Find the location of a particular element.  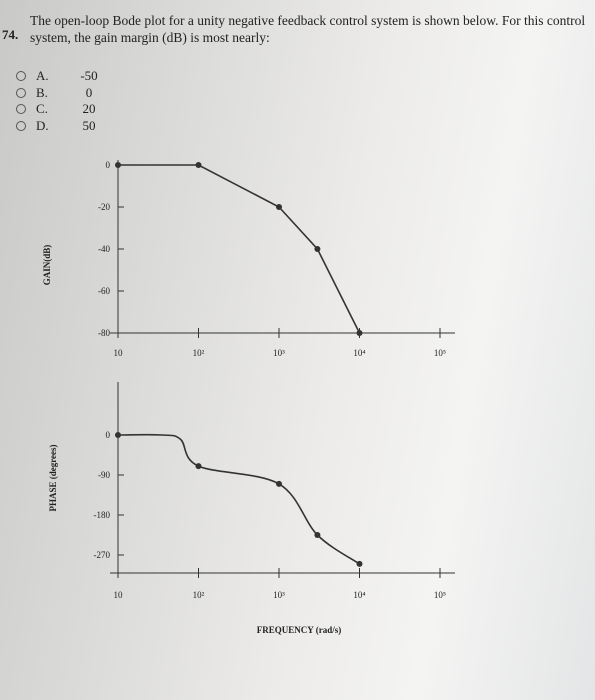

option-label: A. is located at coordinates (42, 76).